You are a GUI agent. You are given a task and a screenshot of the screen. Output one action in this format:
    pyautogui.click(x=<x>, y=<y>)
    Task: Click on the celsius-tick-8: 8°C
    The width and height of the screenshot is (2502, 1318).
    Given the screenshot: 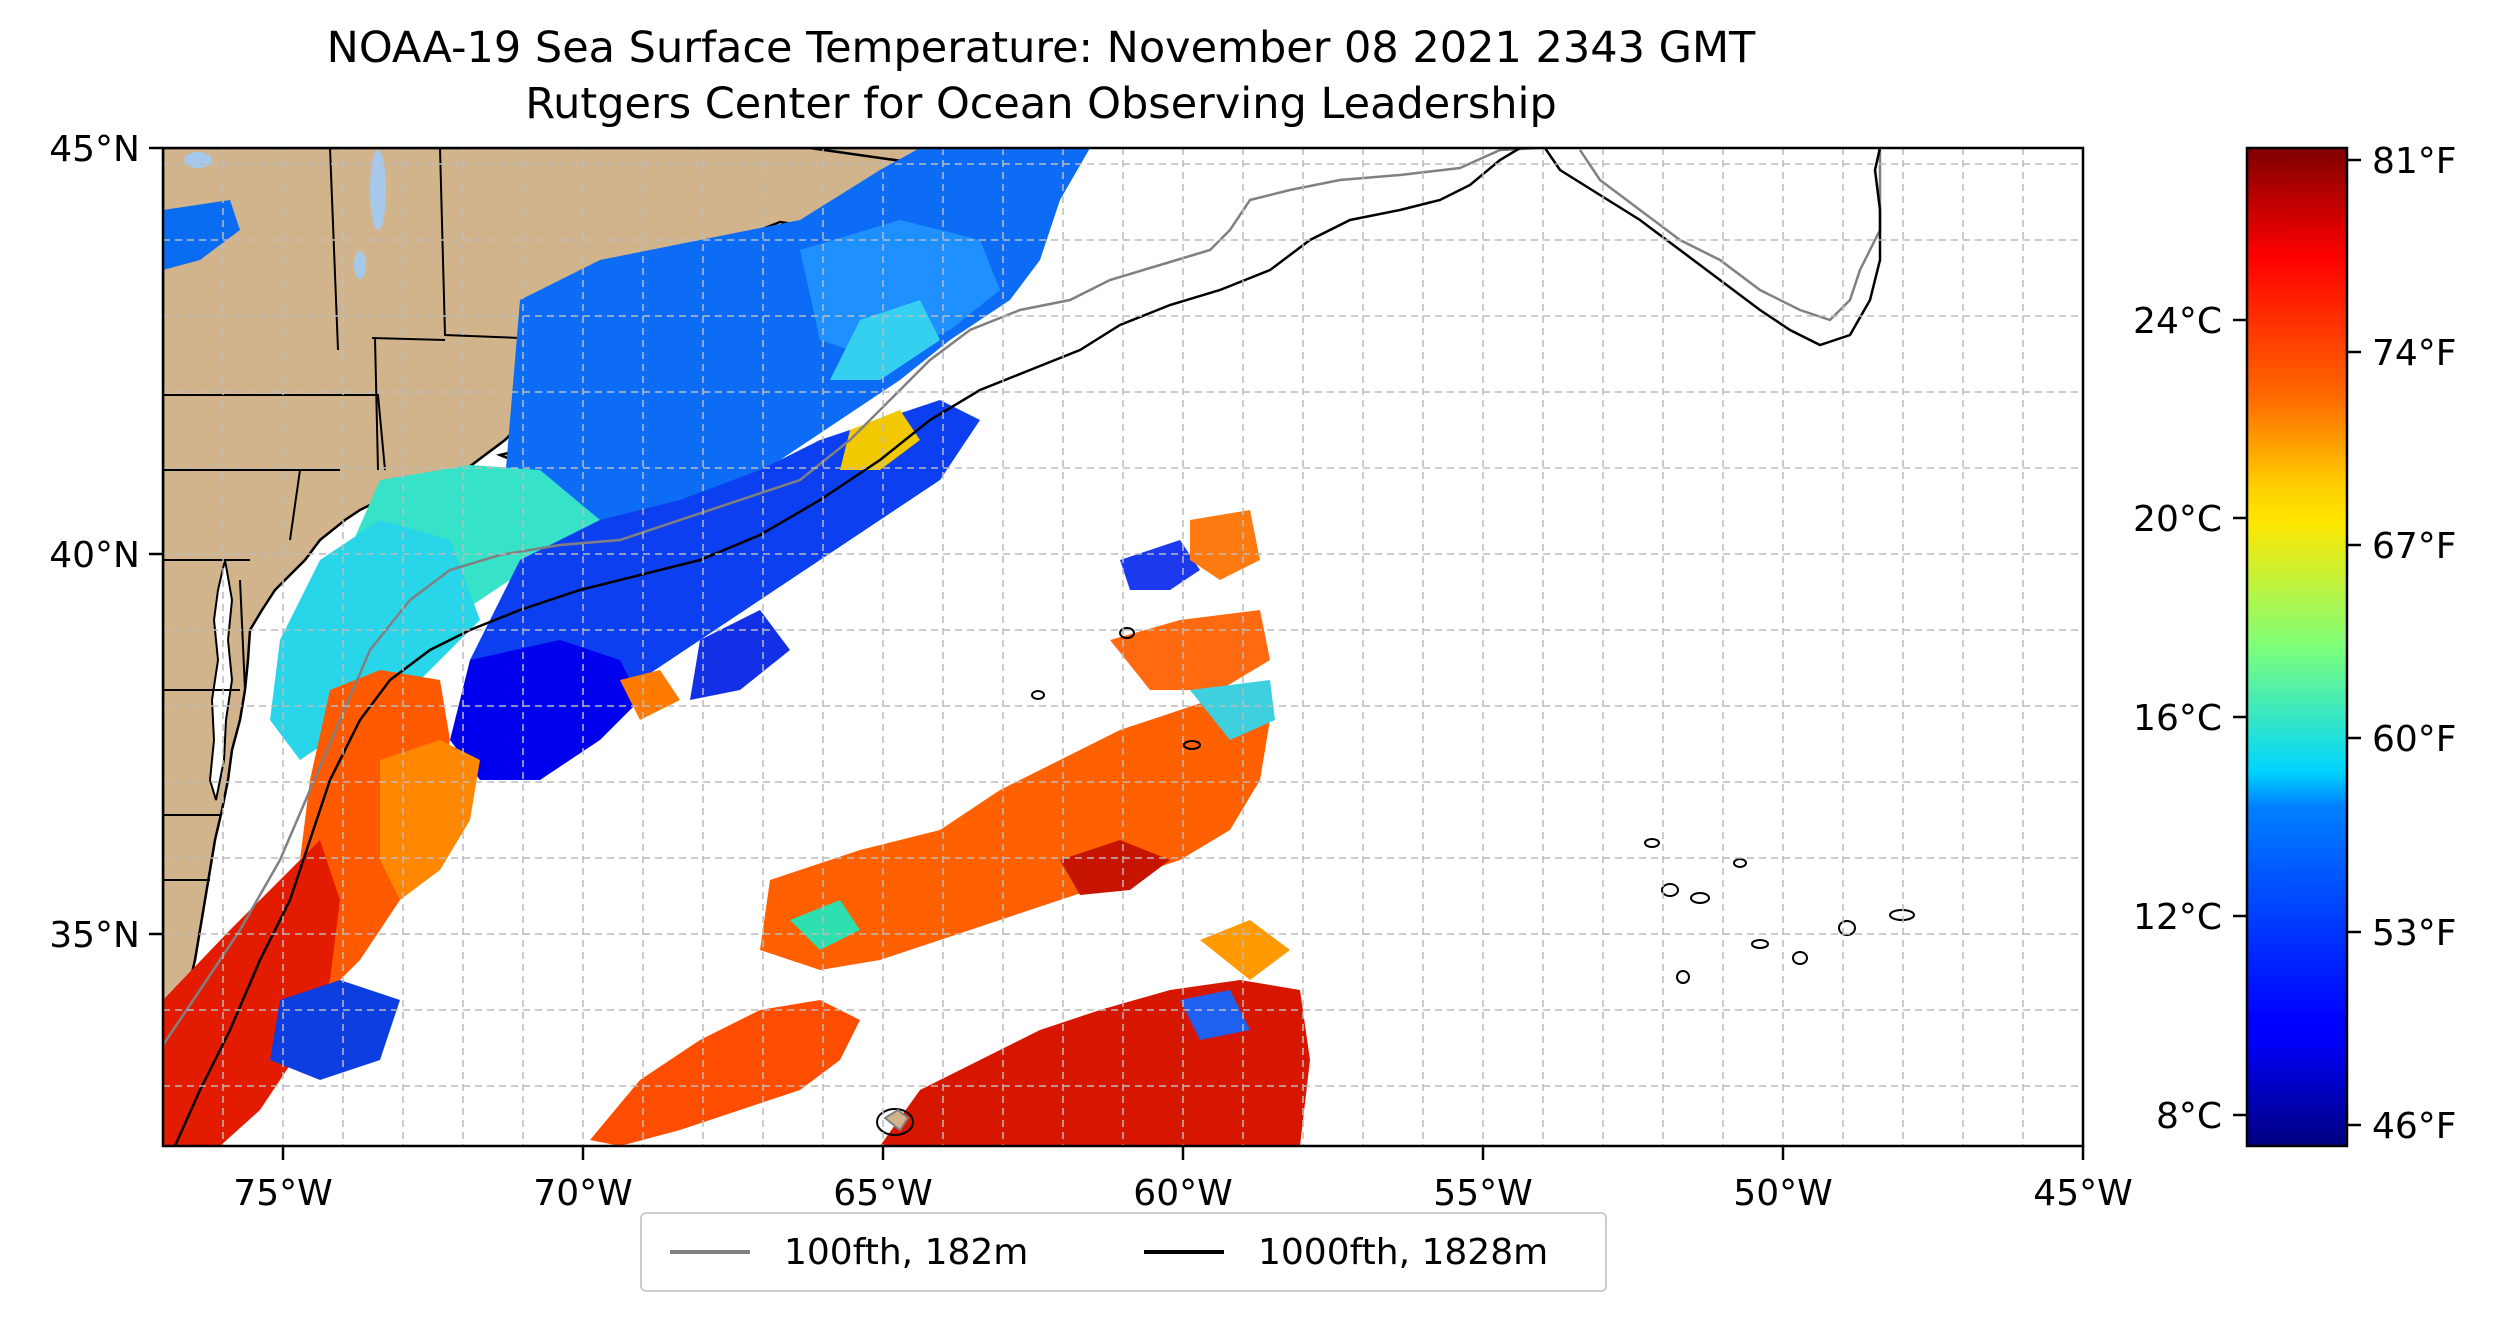 What is the action you would take?
    pyautogui.click(x=2189, y=1116)
    